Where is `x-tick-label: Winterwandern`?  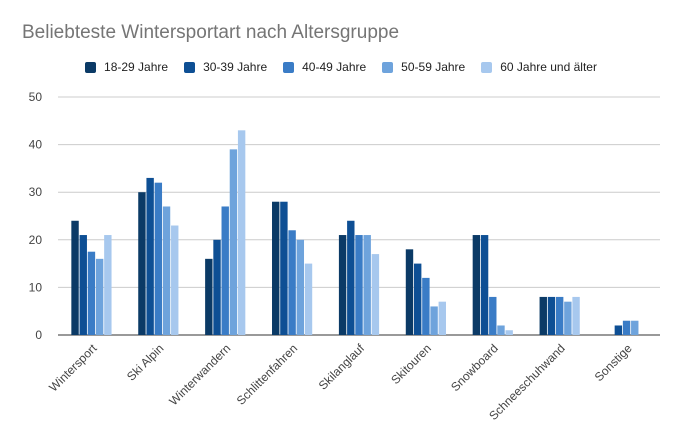 x-tick-label: Winterwandern is located at coordinates (199, 374).